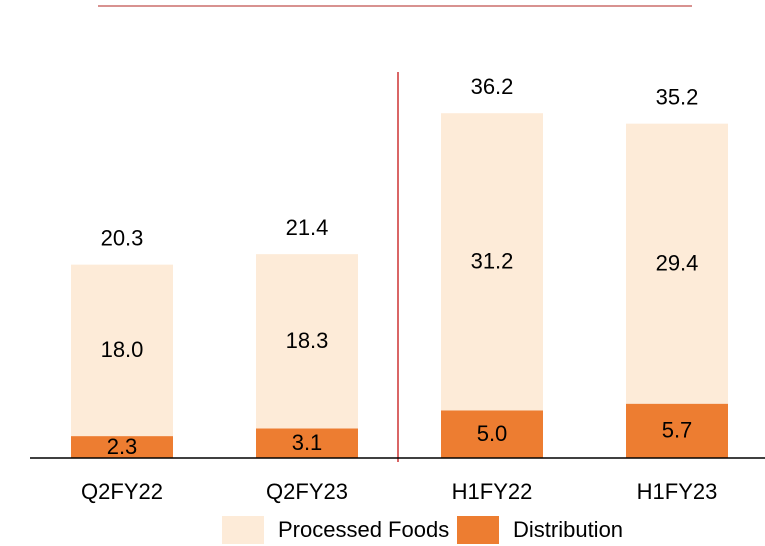 This screenshot has height=546, width=765. I want to click on legend-label: Distribution, so click(568, 529).